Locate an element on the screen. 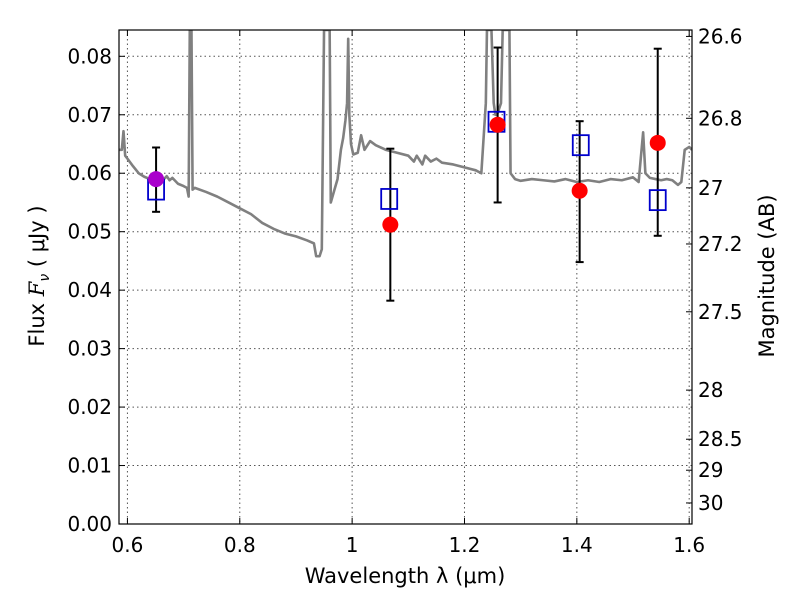 The image size is (800, 600). y-axis-title: Flux Fν ( μJy ) is located at coordinates (39, 275).